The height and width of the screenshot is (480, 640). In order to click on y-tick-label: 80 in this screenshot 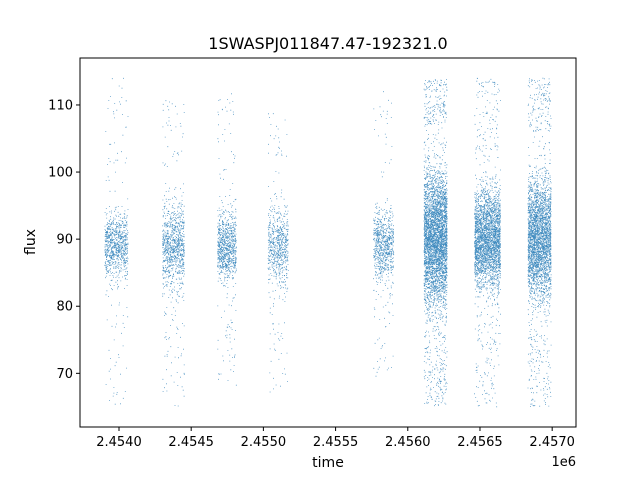, I will do `click(64, 307)`.